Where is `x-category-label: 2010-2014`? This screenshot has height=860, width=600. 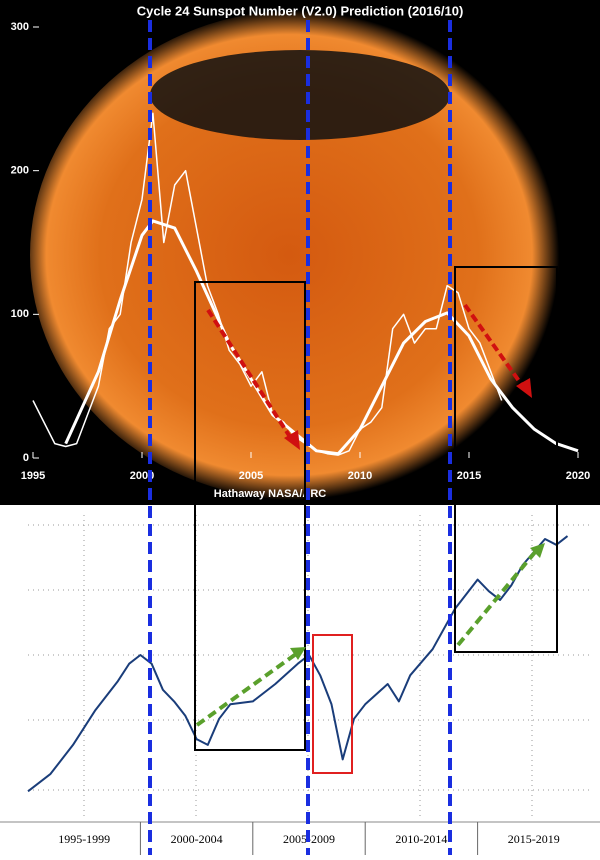
x-category-label: 2010-2014 is located at coordinates (421, 839).